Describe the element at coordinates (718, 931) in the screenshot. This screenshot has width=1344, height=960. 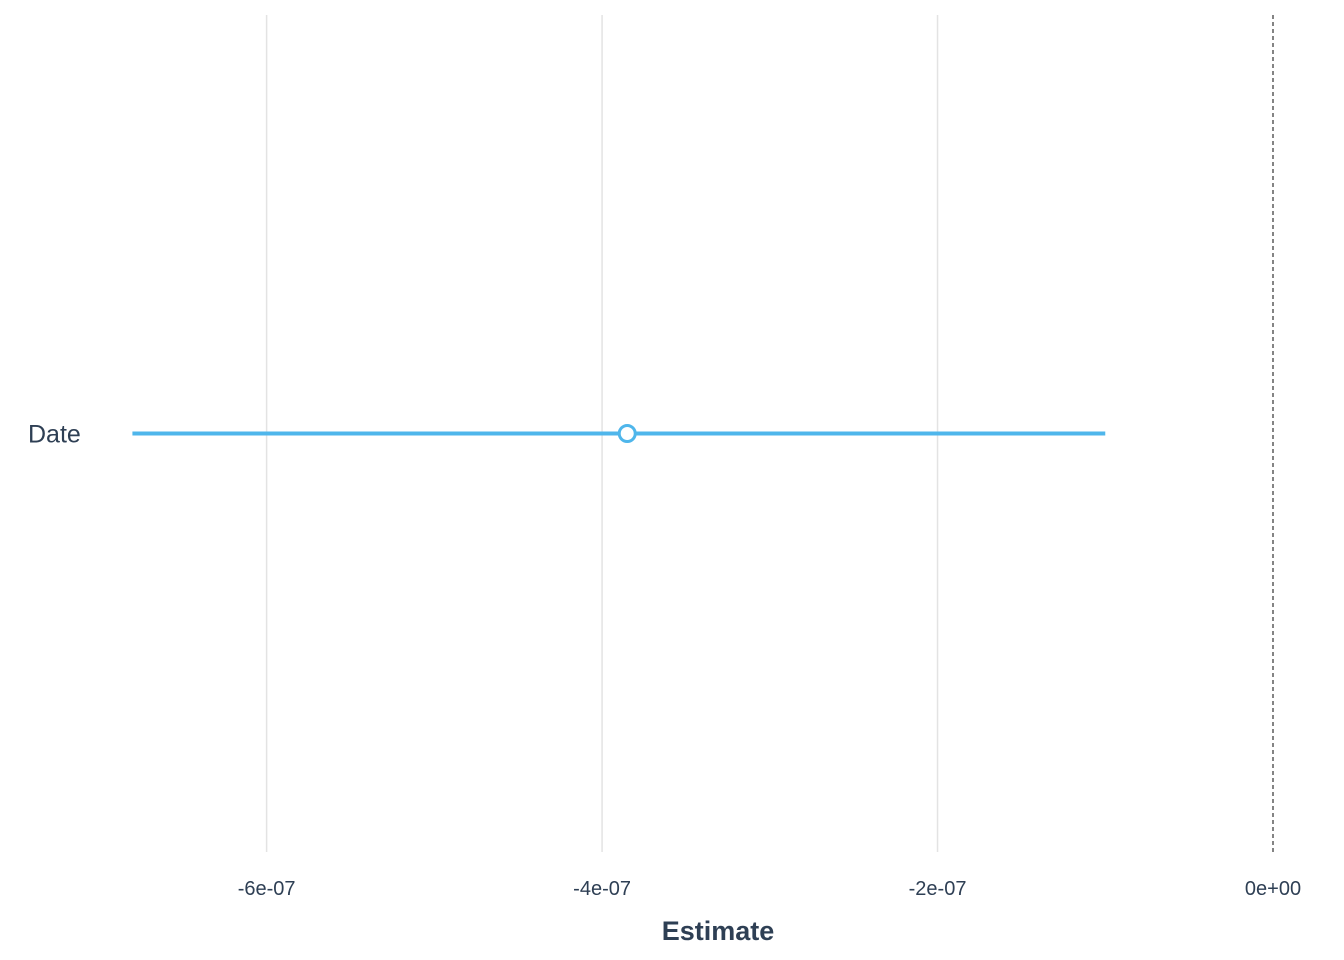
I see `x-axis-title: Estimate` at that location.